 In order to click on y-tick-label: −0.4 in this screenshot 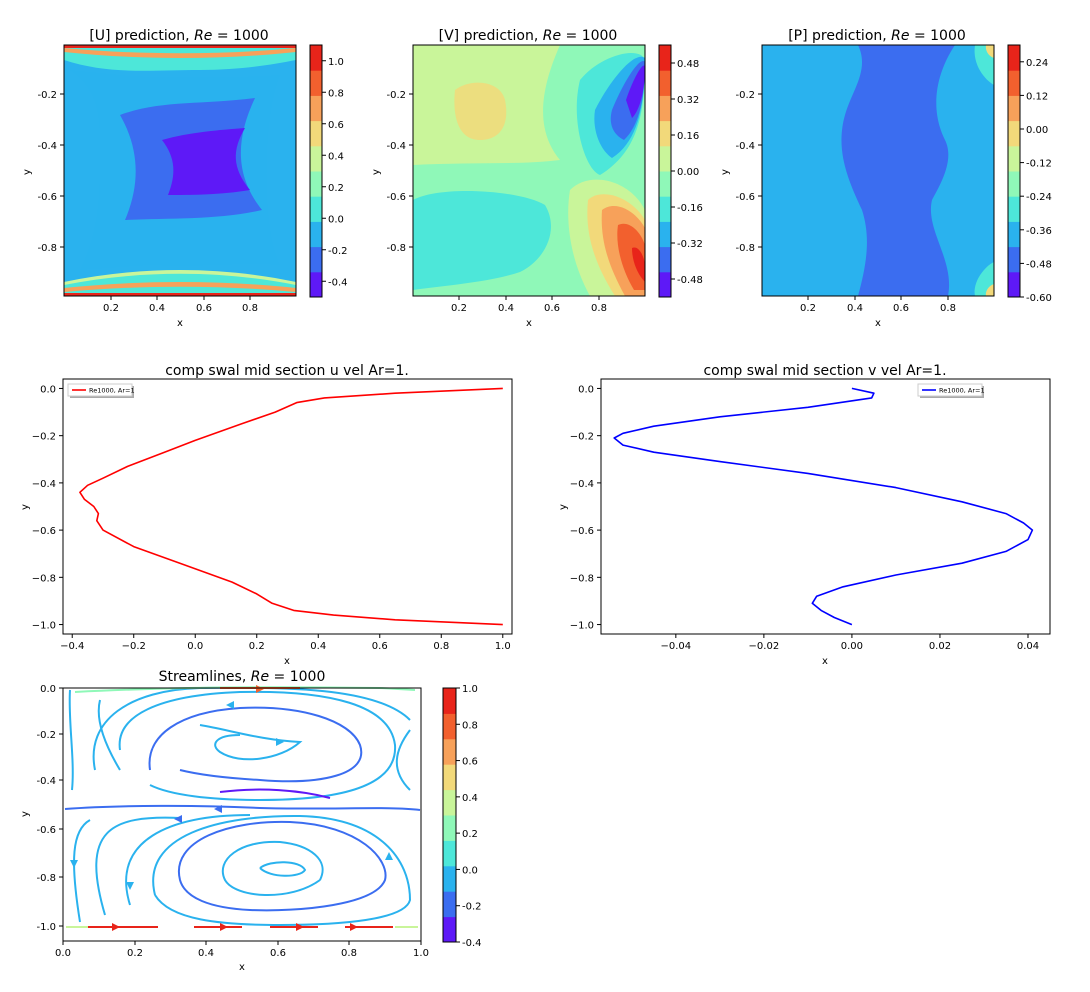, I will do `click(44, 484)`.